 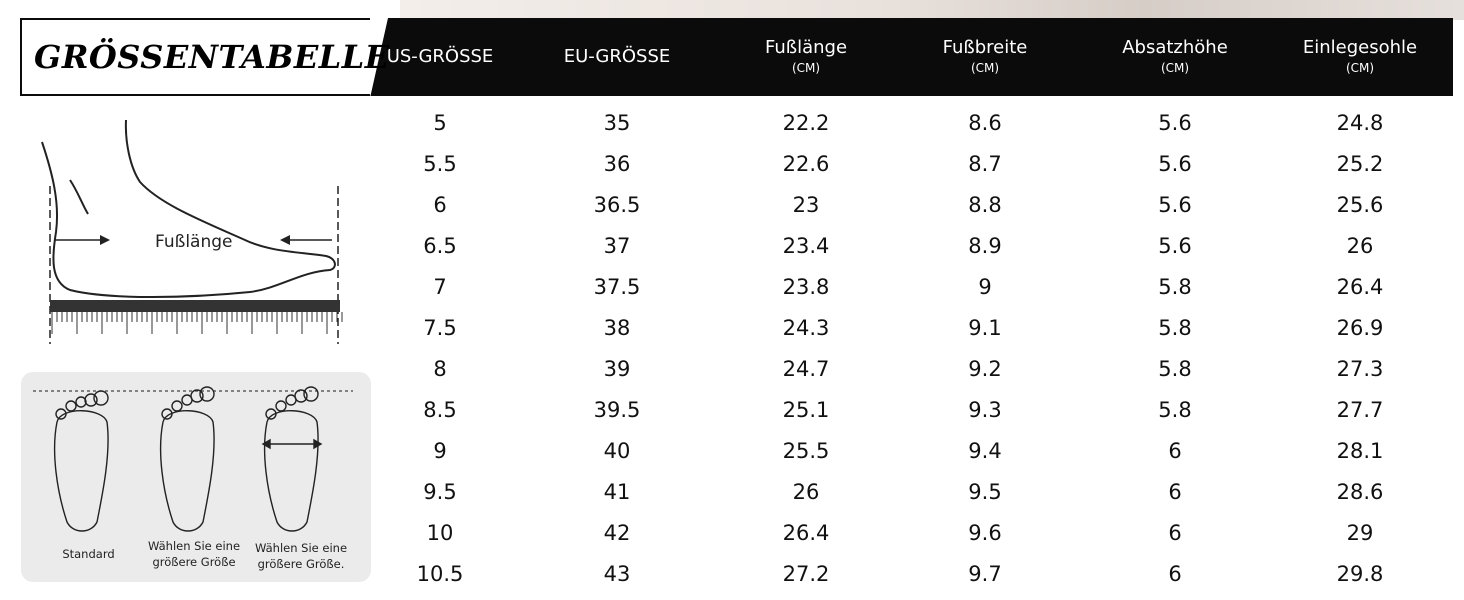 I want to click on table-cell: 22.2, so click(x=806, y=123).